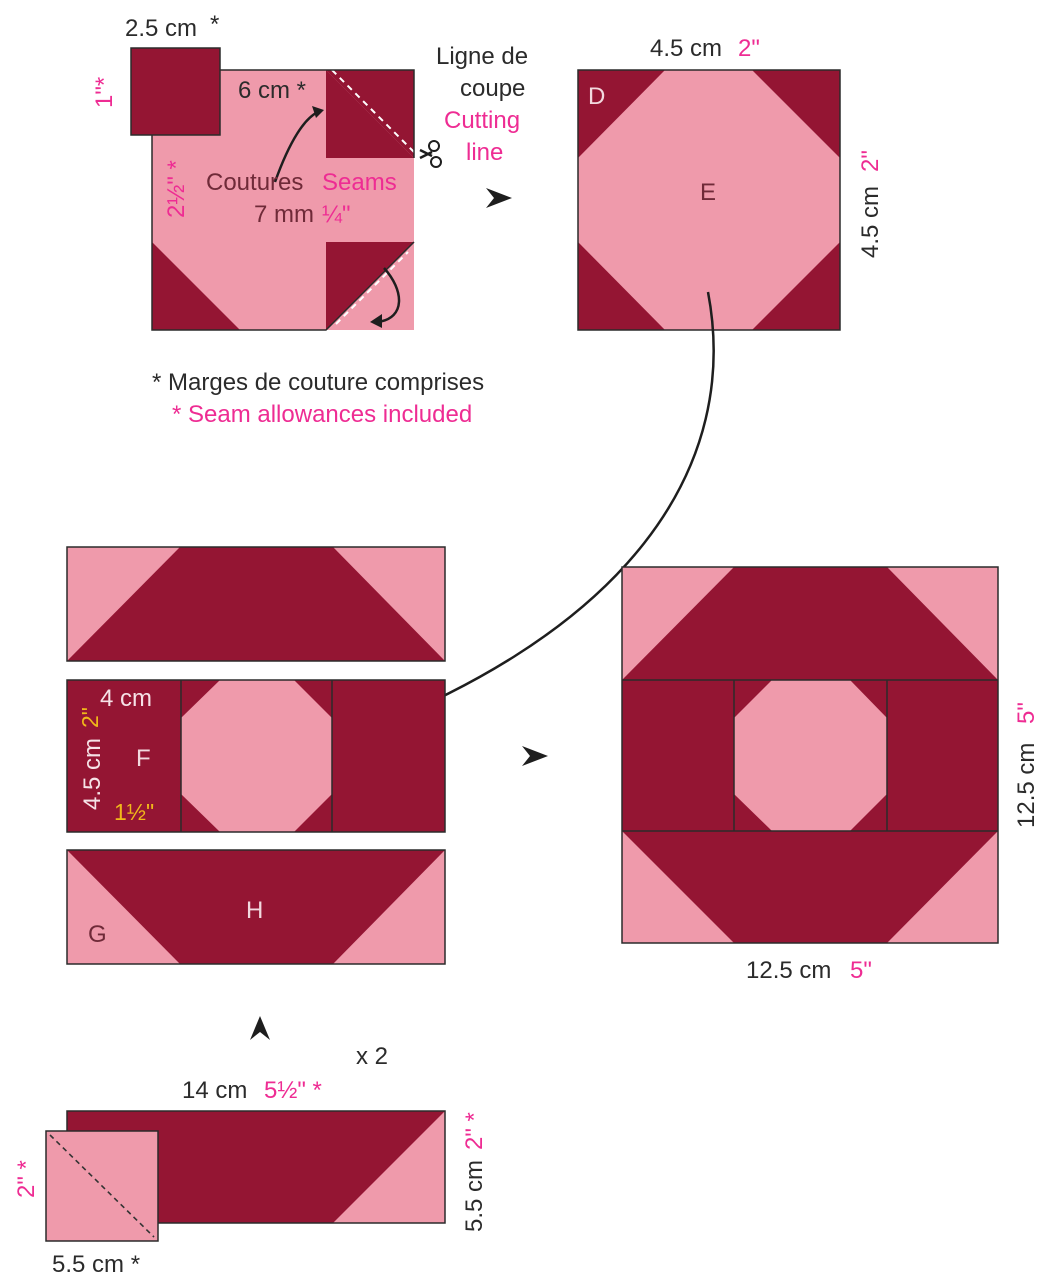 Image resolution: width=1041 pixels, height=1277 pixels. I want to click on step1-big-width: 6 cm *, so click(272, 90).